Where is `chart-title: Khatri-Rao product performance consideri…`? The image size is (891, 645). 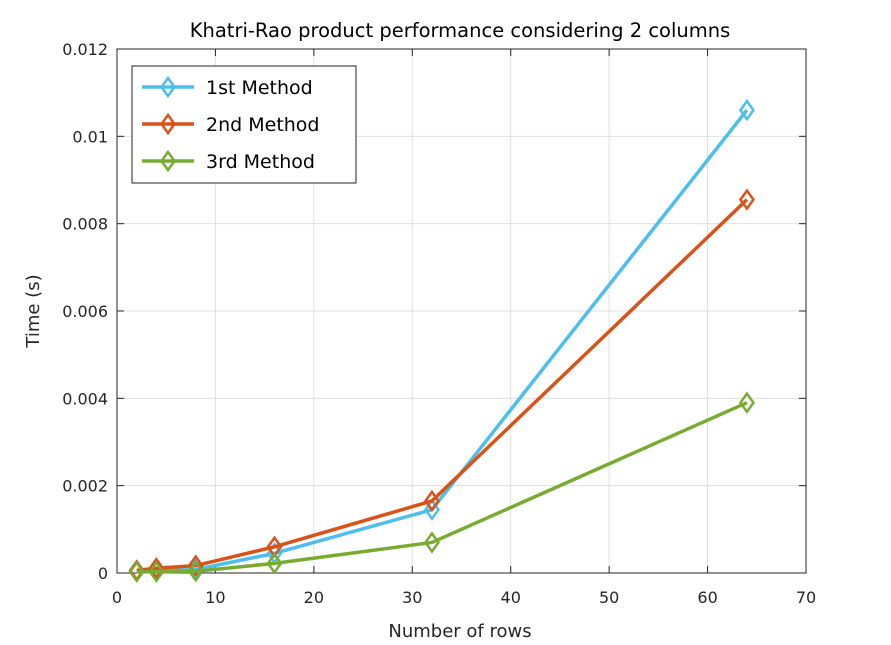 chart-title: Khatri-Rao product performance consideri… is located at coordinates (460, 30).